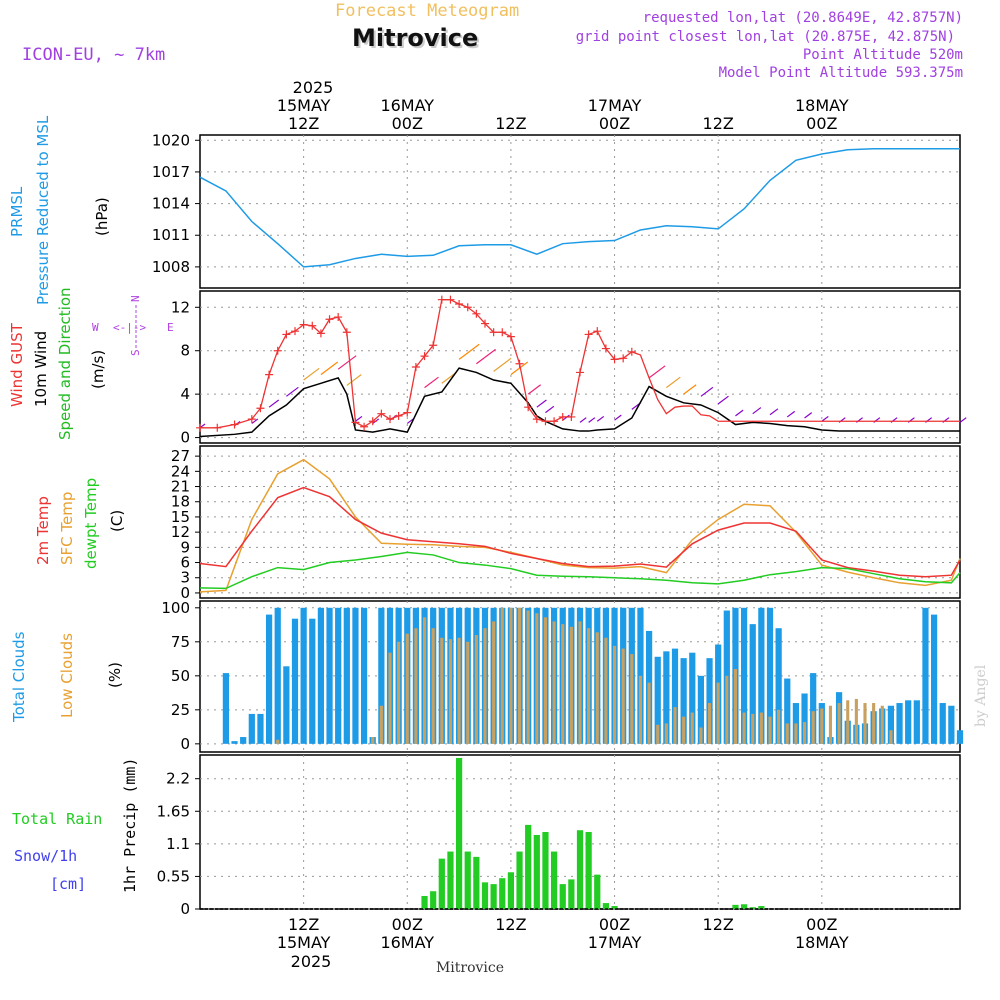 The height and width of the screenshot is (1000, 1000). What do you see at coordinates (180, 676) in the screenshot?
I see `y-tick-label: 50` at bounding box center [180, 676].